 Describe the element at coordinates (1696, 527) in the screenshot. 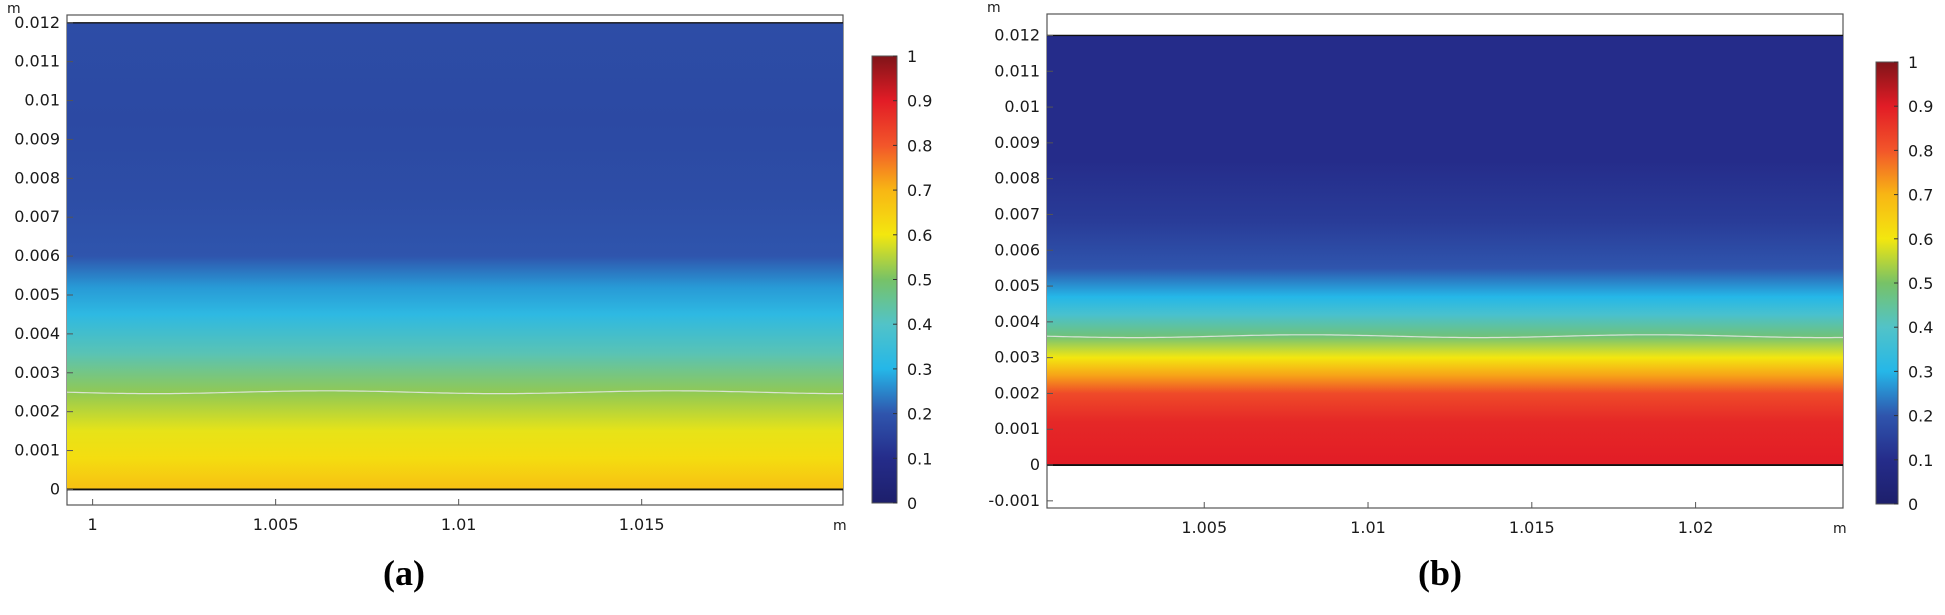

I see `x-tick-label: 1.02` at that location.